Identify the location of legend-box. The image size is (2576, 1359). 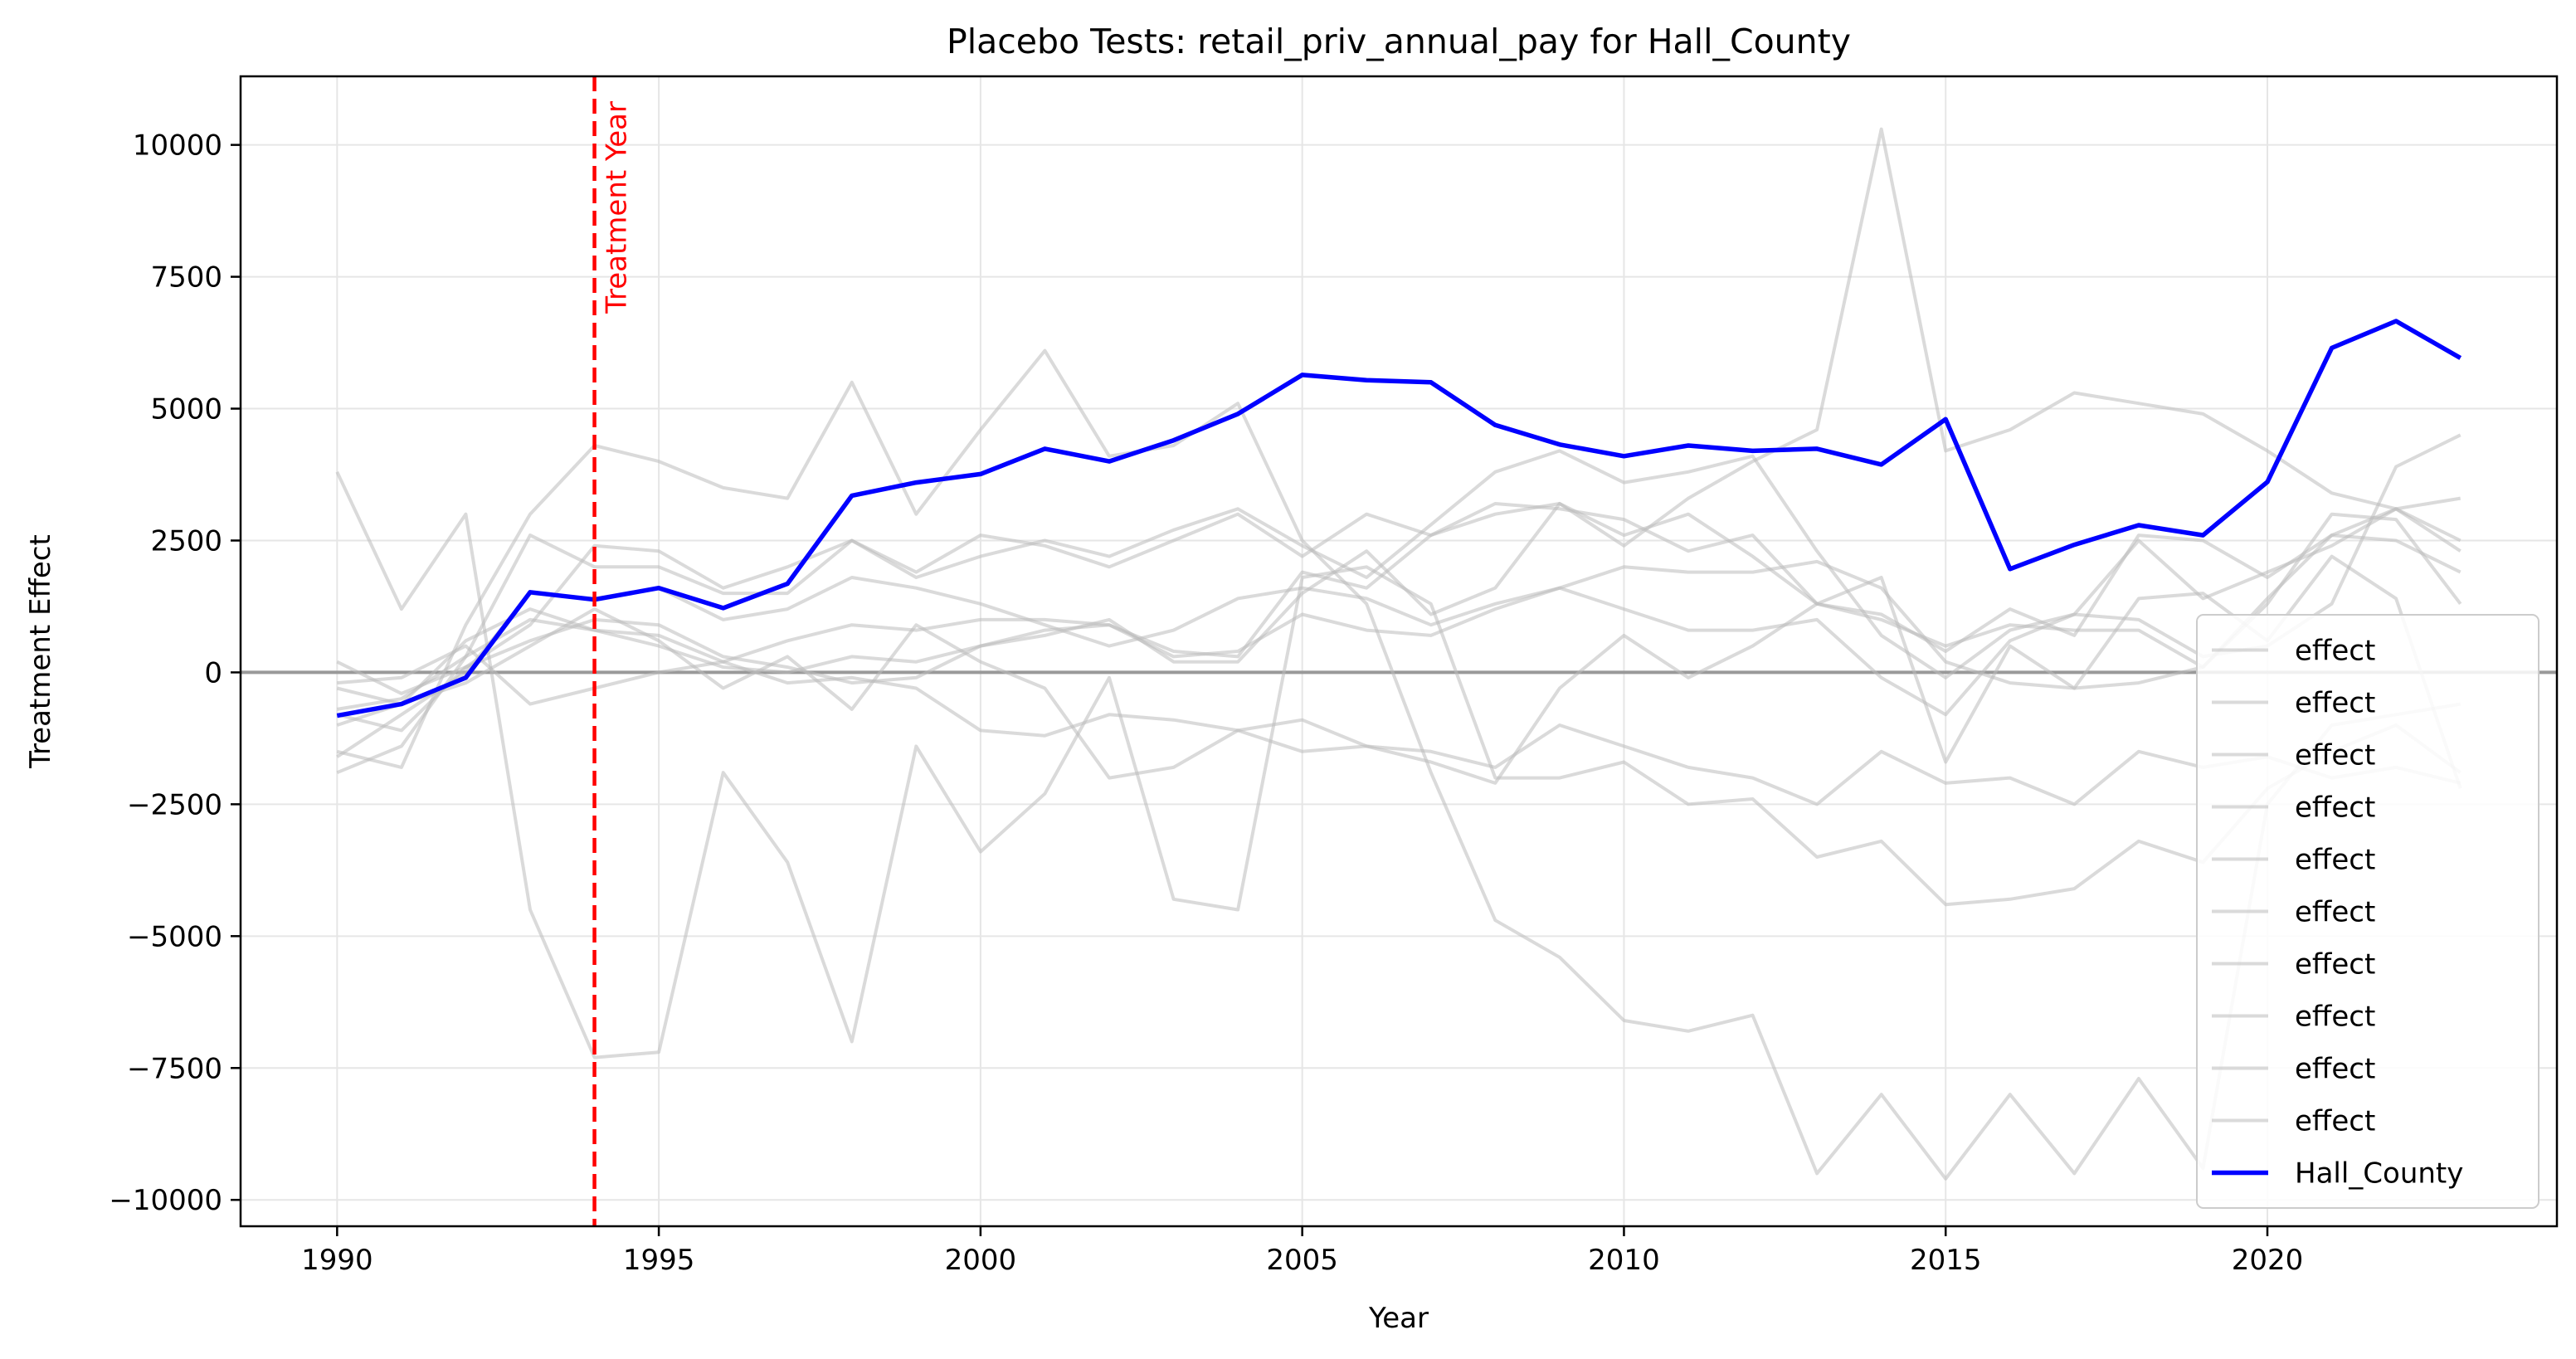
(2367, 912).